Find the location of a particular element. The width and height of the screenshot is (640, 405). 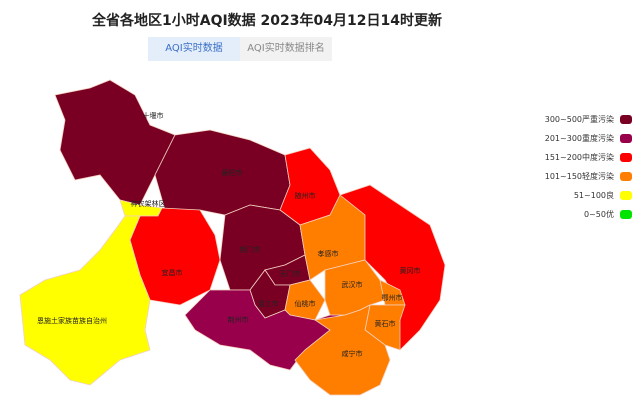

region-label: 宜昌市 is located at coordinates (172, 272).